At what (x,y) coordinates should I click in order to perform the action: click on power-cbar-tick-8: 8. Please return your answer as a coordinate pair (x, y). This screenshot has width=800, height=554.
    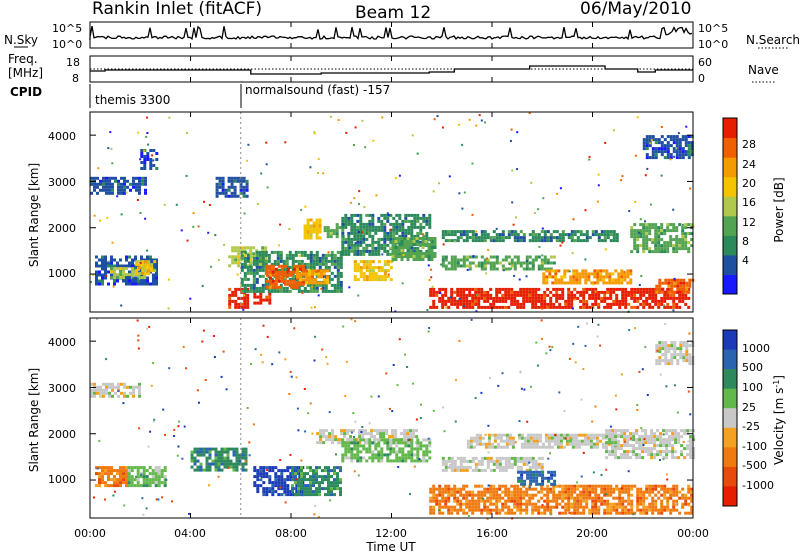
    Looking at the image, I should click on (745, 241).